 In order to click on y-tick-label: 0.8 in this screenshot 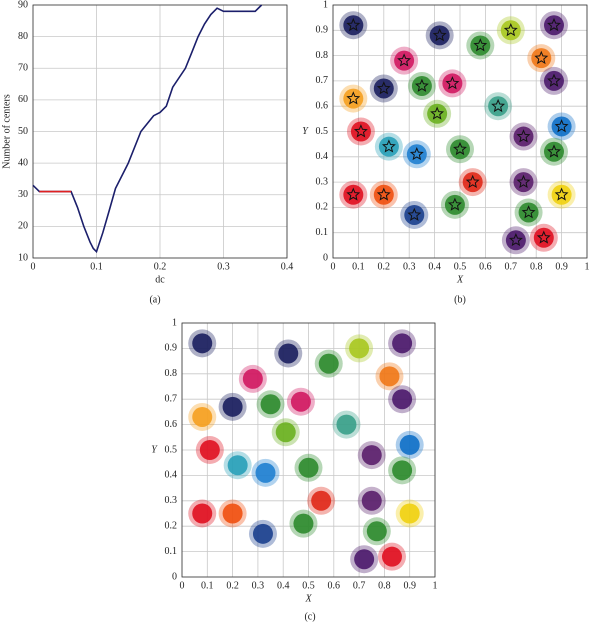, I will do `click(322, 55)`.